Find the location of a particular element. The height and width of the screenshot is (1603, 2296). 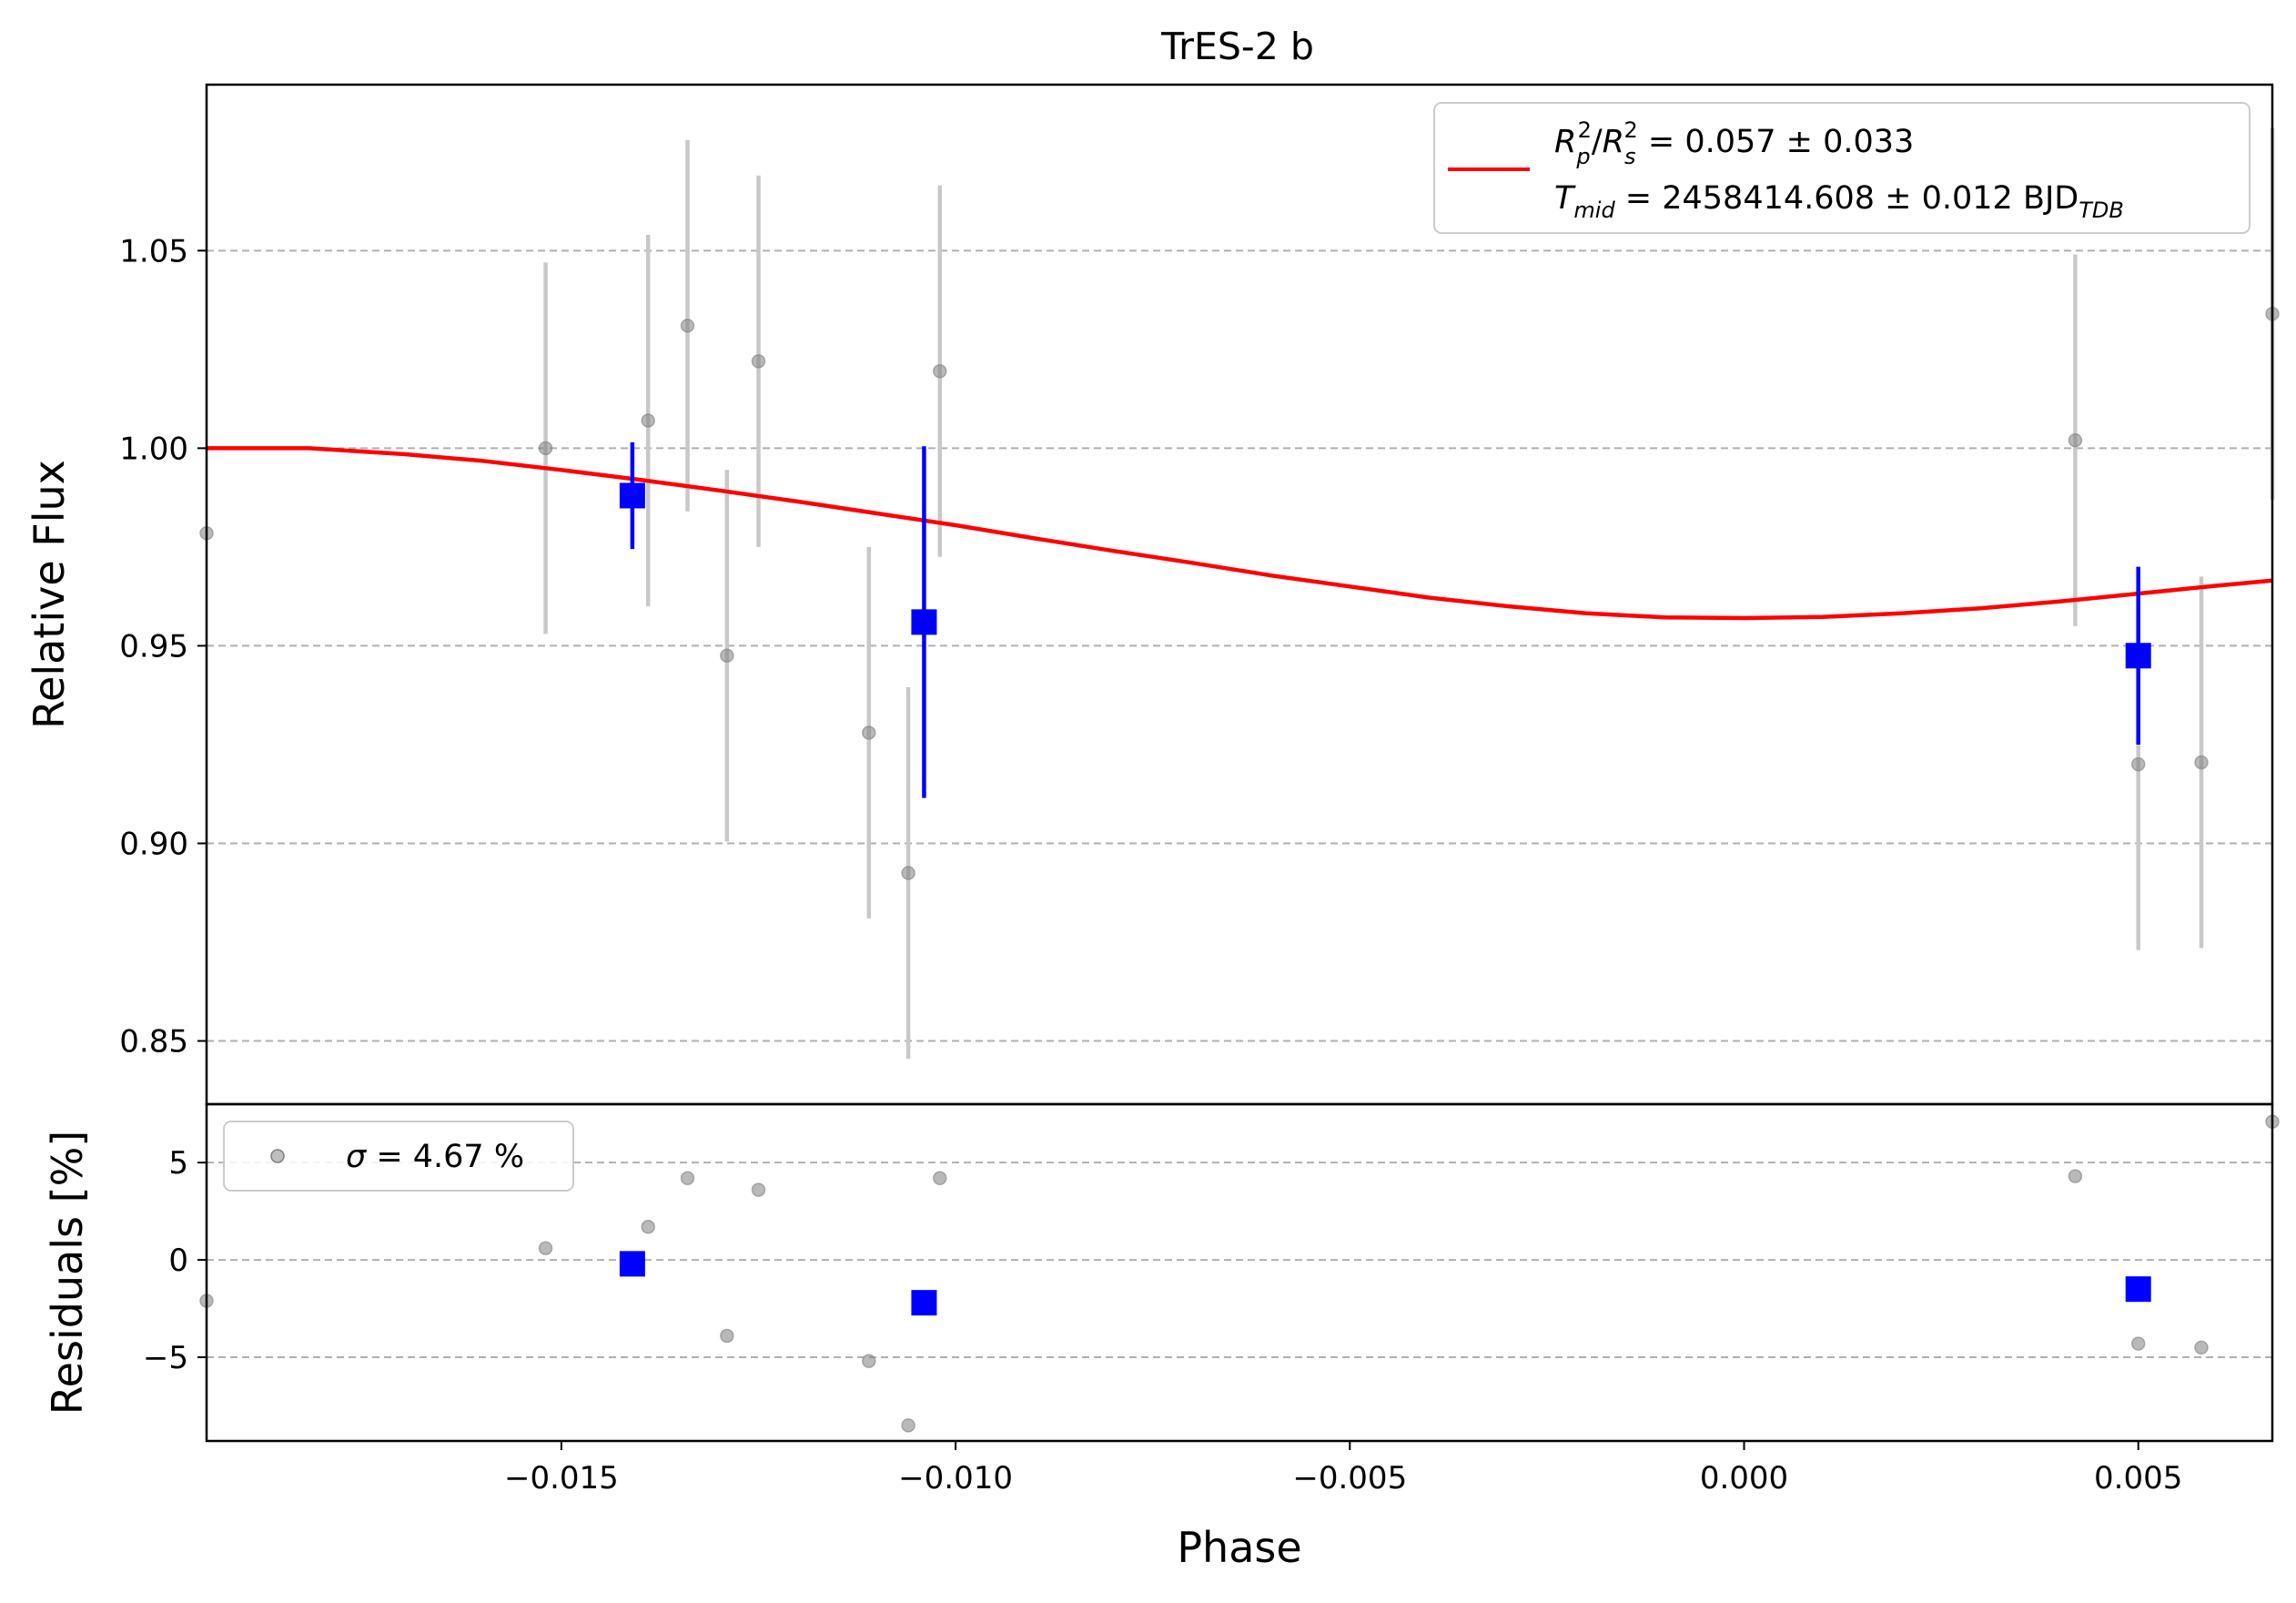

residuals-y-tick-label: 0 is located at coordinates (178, 1261).